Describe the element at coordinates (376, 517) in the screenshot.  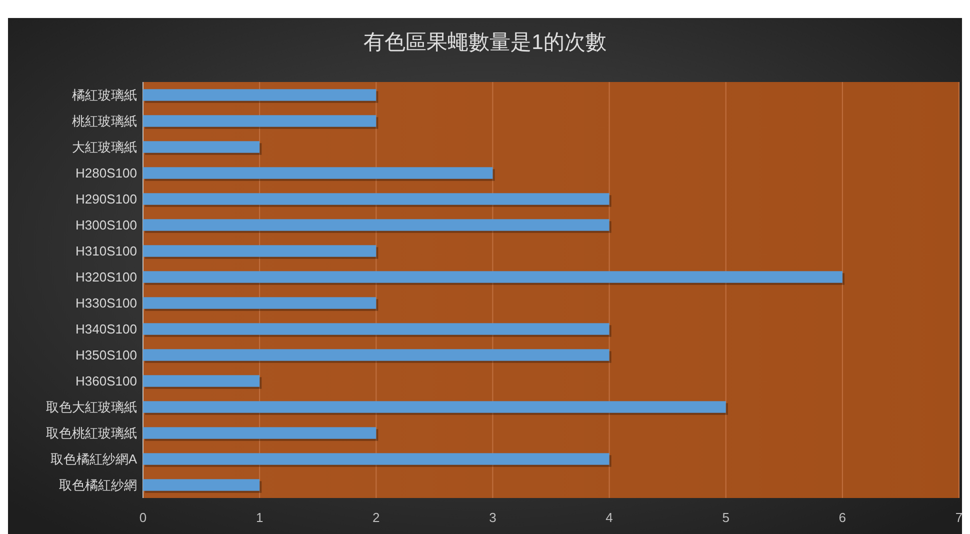
I see `x-tick-label: 2` at that location.